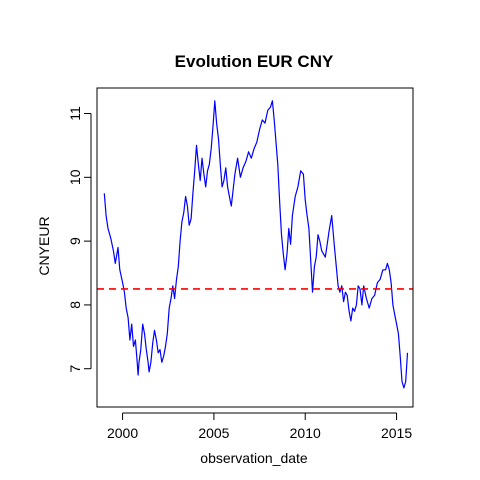  What do you see at coordinates (254, 458) in the screenshot?
I see `x-axis-label: observation_date` at bounding box center [254, 458].